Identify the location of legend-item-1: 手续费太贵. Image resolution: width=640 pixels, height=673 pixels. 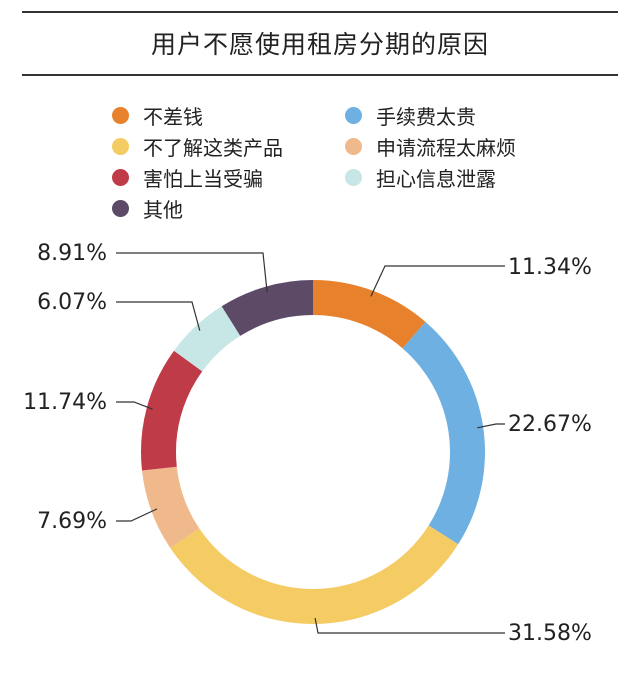
(410, 115).